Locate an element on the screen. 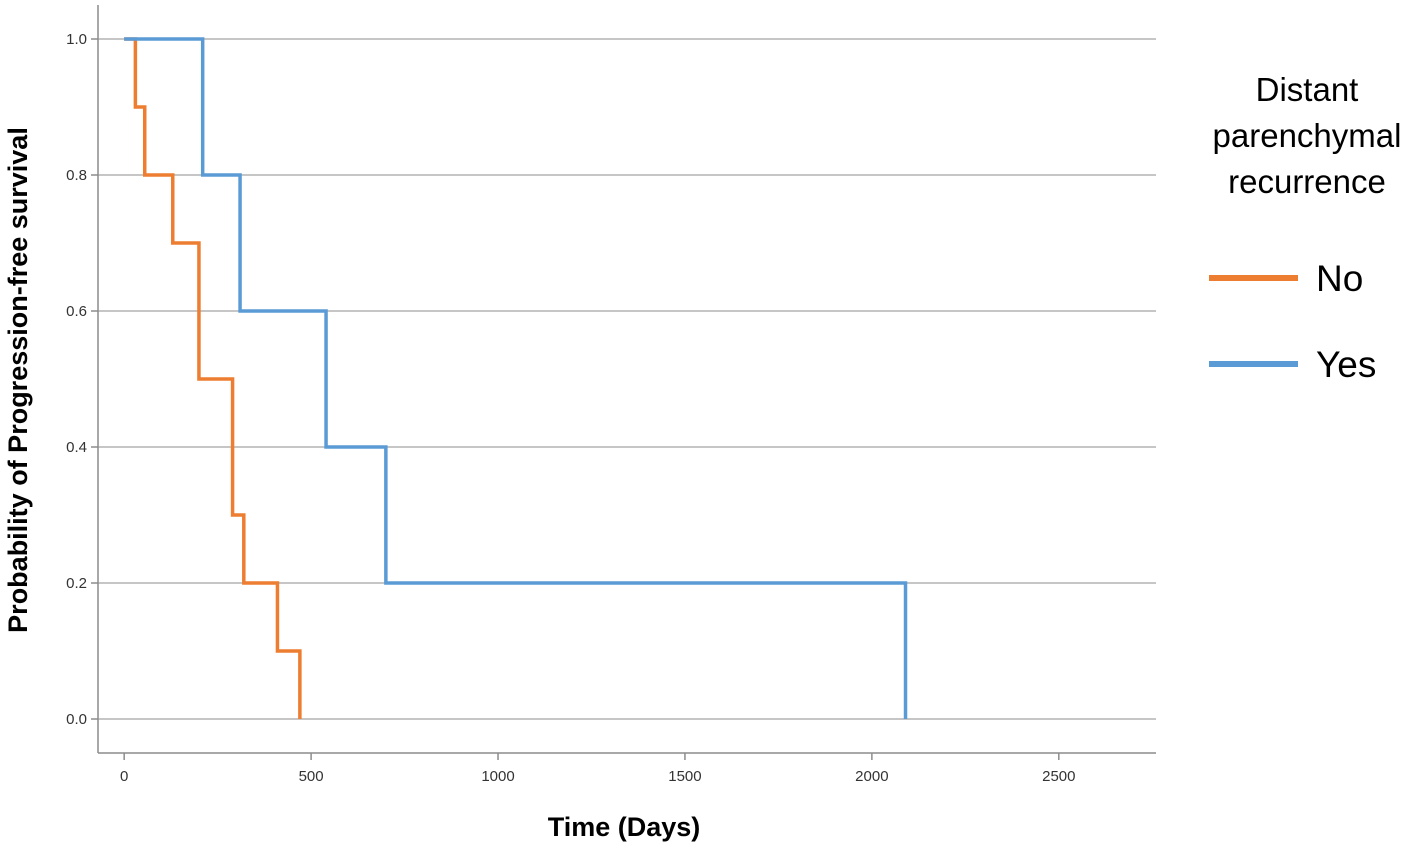  legend-label-yes: Yes is located at coordinates (1346, 364).